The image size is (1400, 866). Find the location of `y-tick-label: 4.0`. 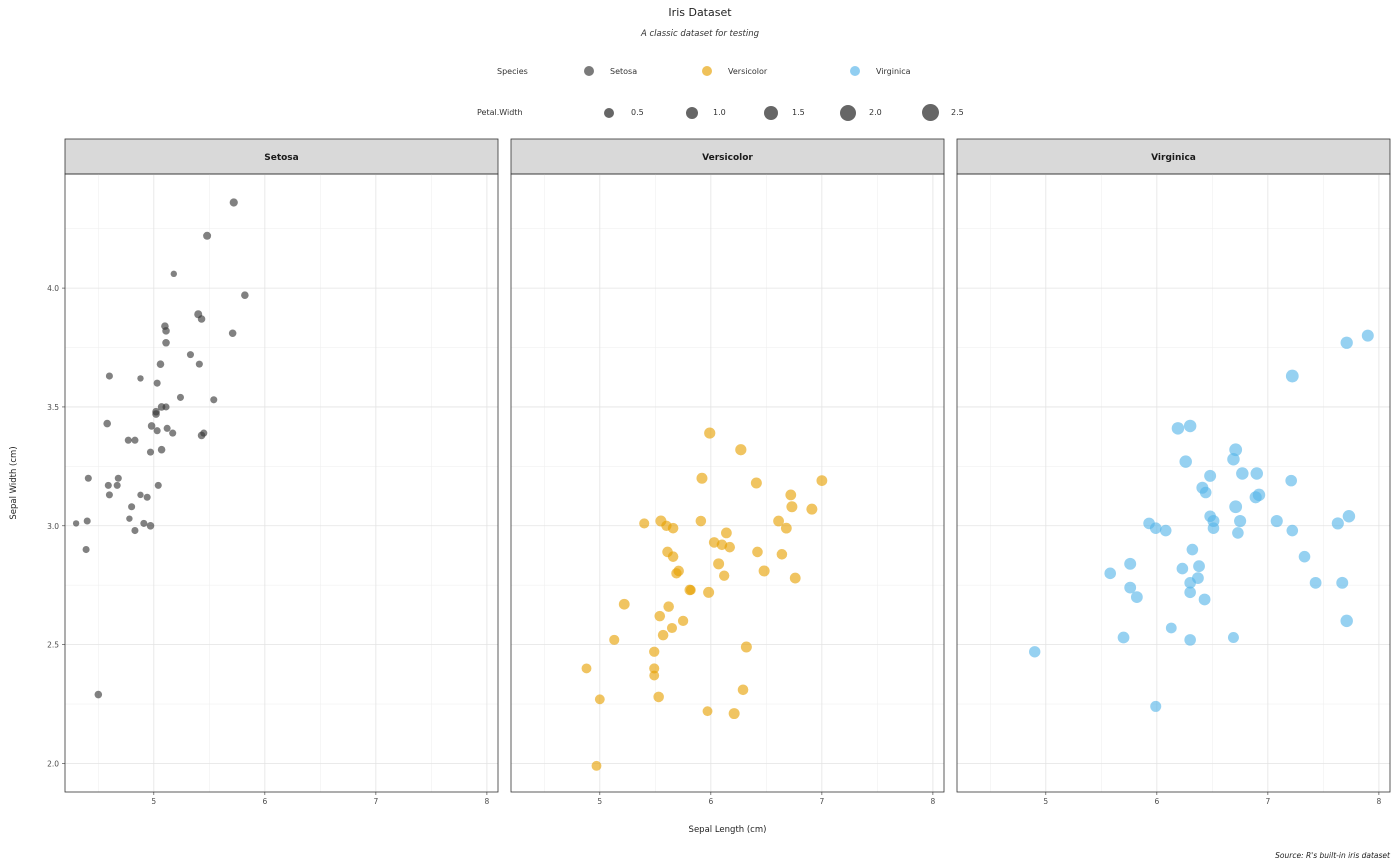

y-tick-label: 4.0 is located at coordinates (53, 288).